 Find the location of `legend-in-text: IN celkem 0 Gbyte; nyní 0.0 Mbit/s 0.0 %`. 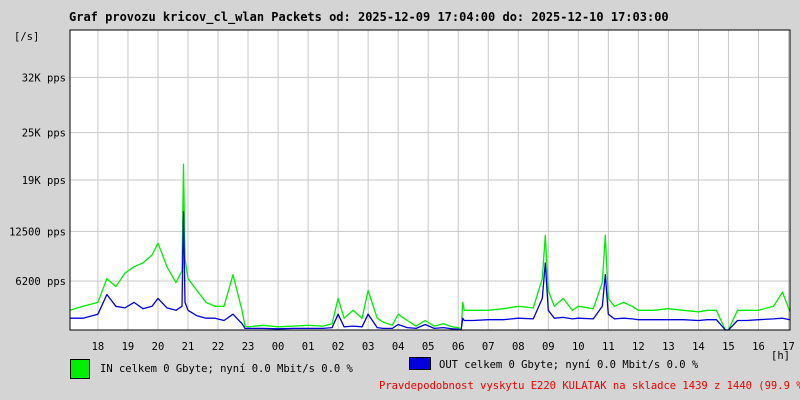

legend-in-text: IN celkem 0 Gbyte; nyní 0.0 Mbit/s 0.0 % is located at coordinates (226, 369).